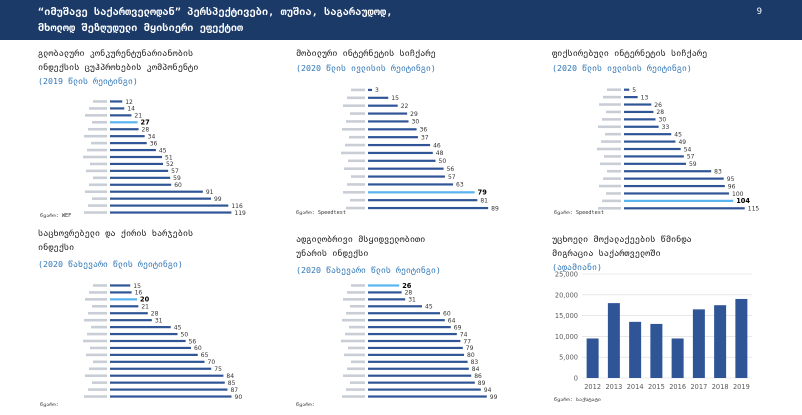 This screenshot has width=802, height=415. Describe the element at coordinates (218, 369) in the screenshot. I see `data-label: 75` at that location.